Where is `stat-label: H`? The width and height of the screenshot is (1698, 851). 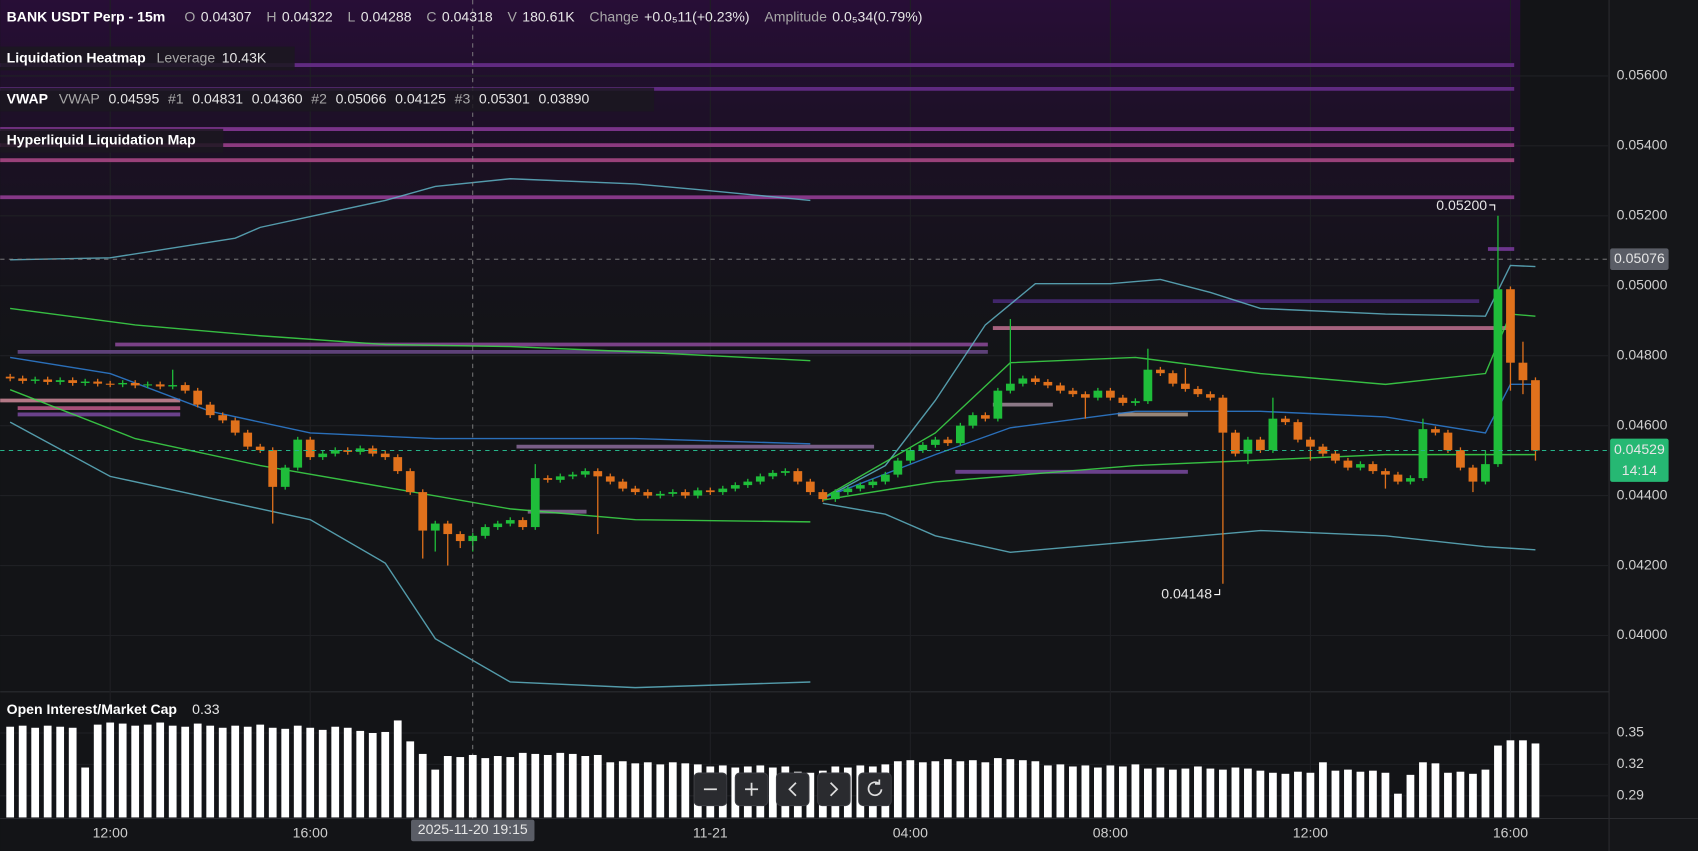 stat-label: H is located at coordinates (271, 16).